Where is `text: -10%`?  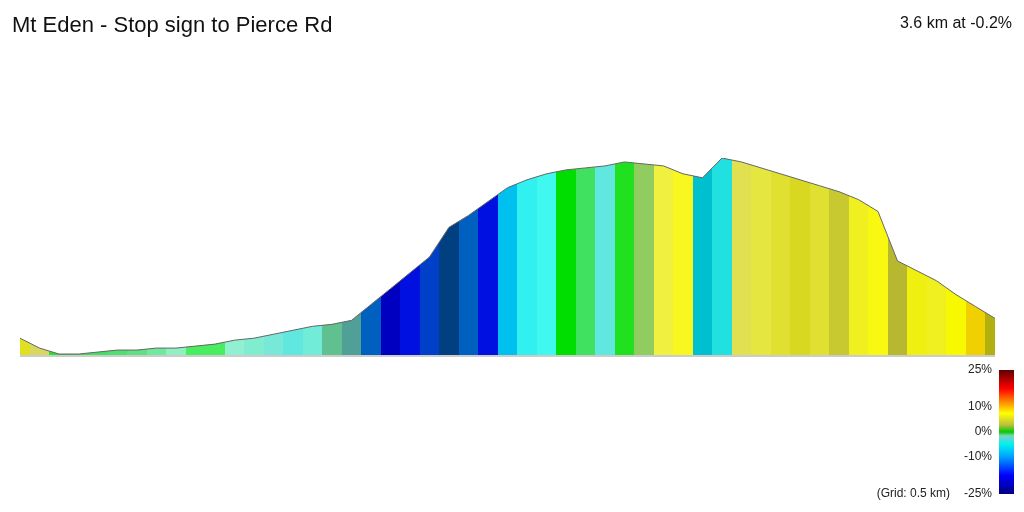
text: -10% is located at coordinates (978, 455).